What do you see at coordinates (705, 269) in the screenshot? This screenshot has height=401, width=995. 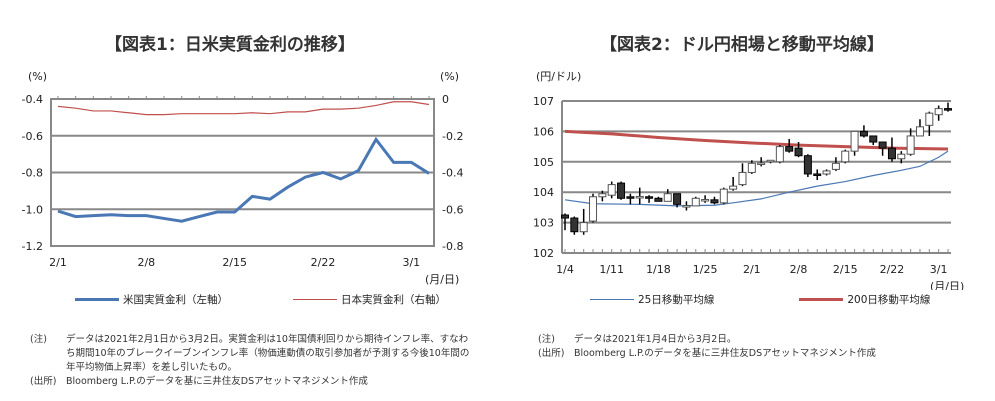 I see `x-tick-label: 1/25` at bounding box center [705, 269].